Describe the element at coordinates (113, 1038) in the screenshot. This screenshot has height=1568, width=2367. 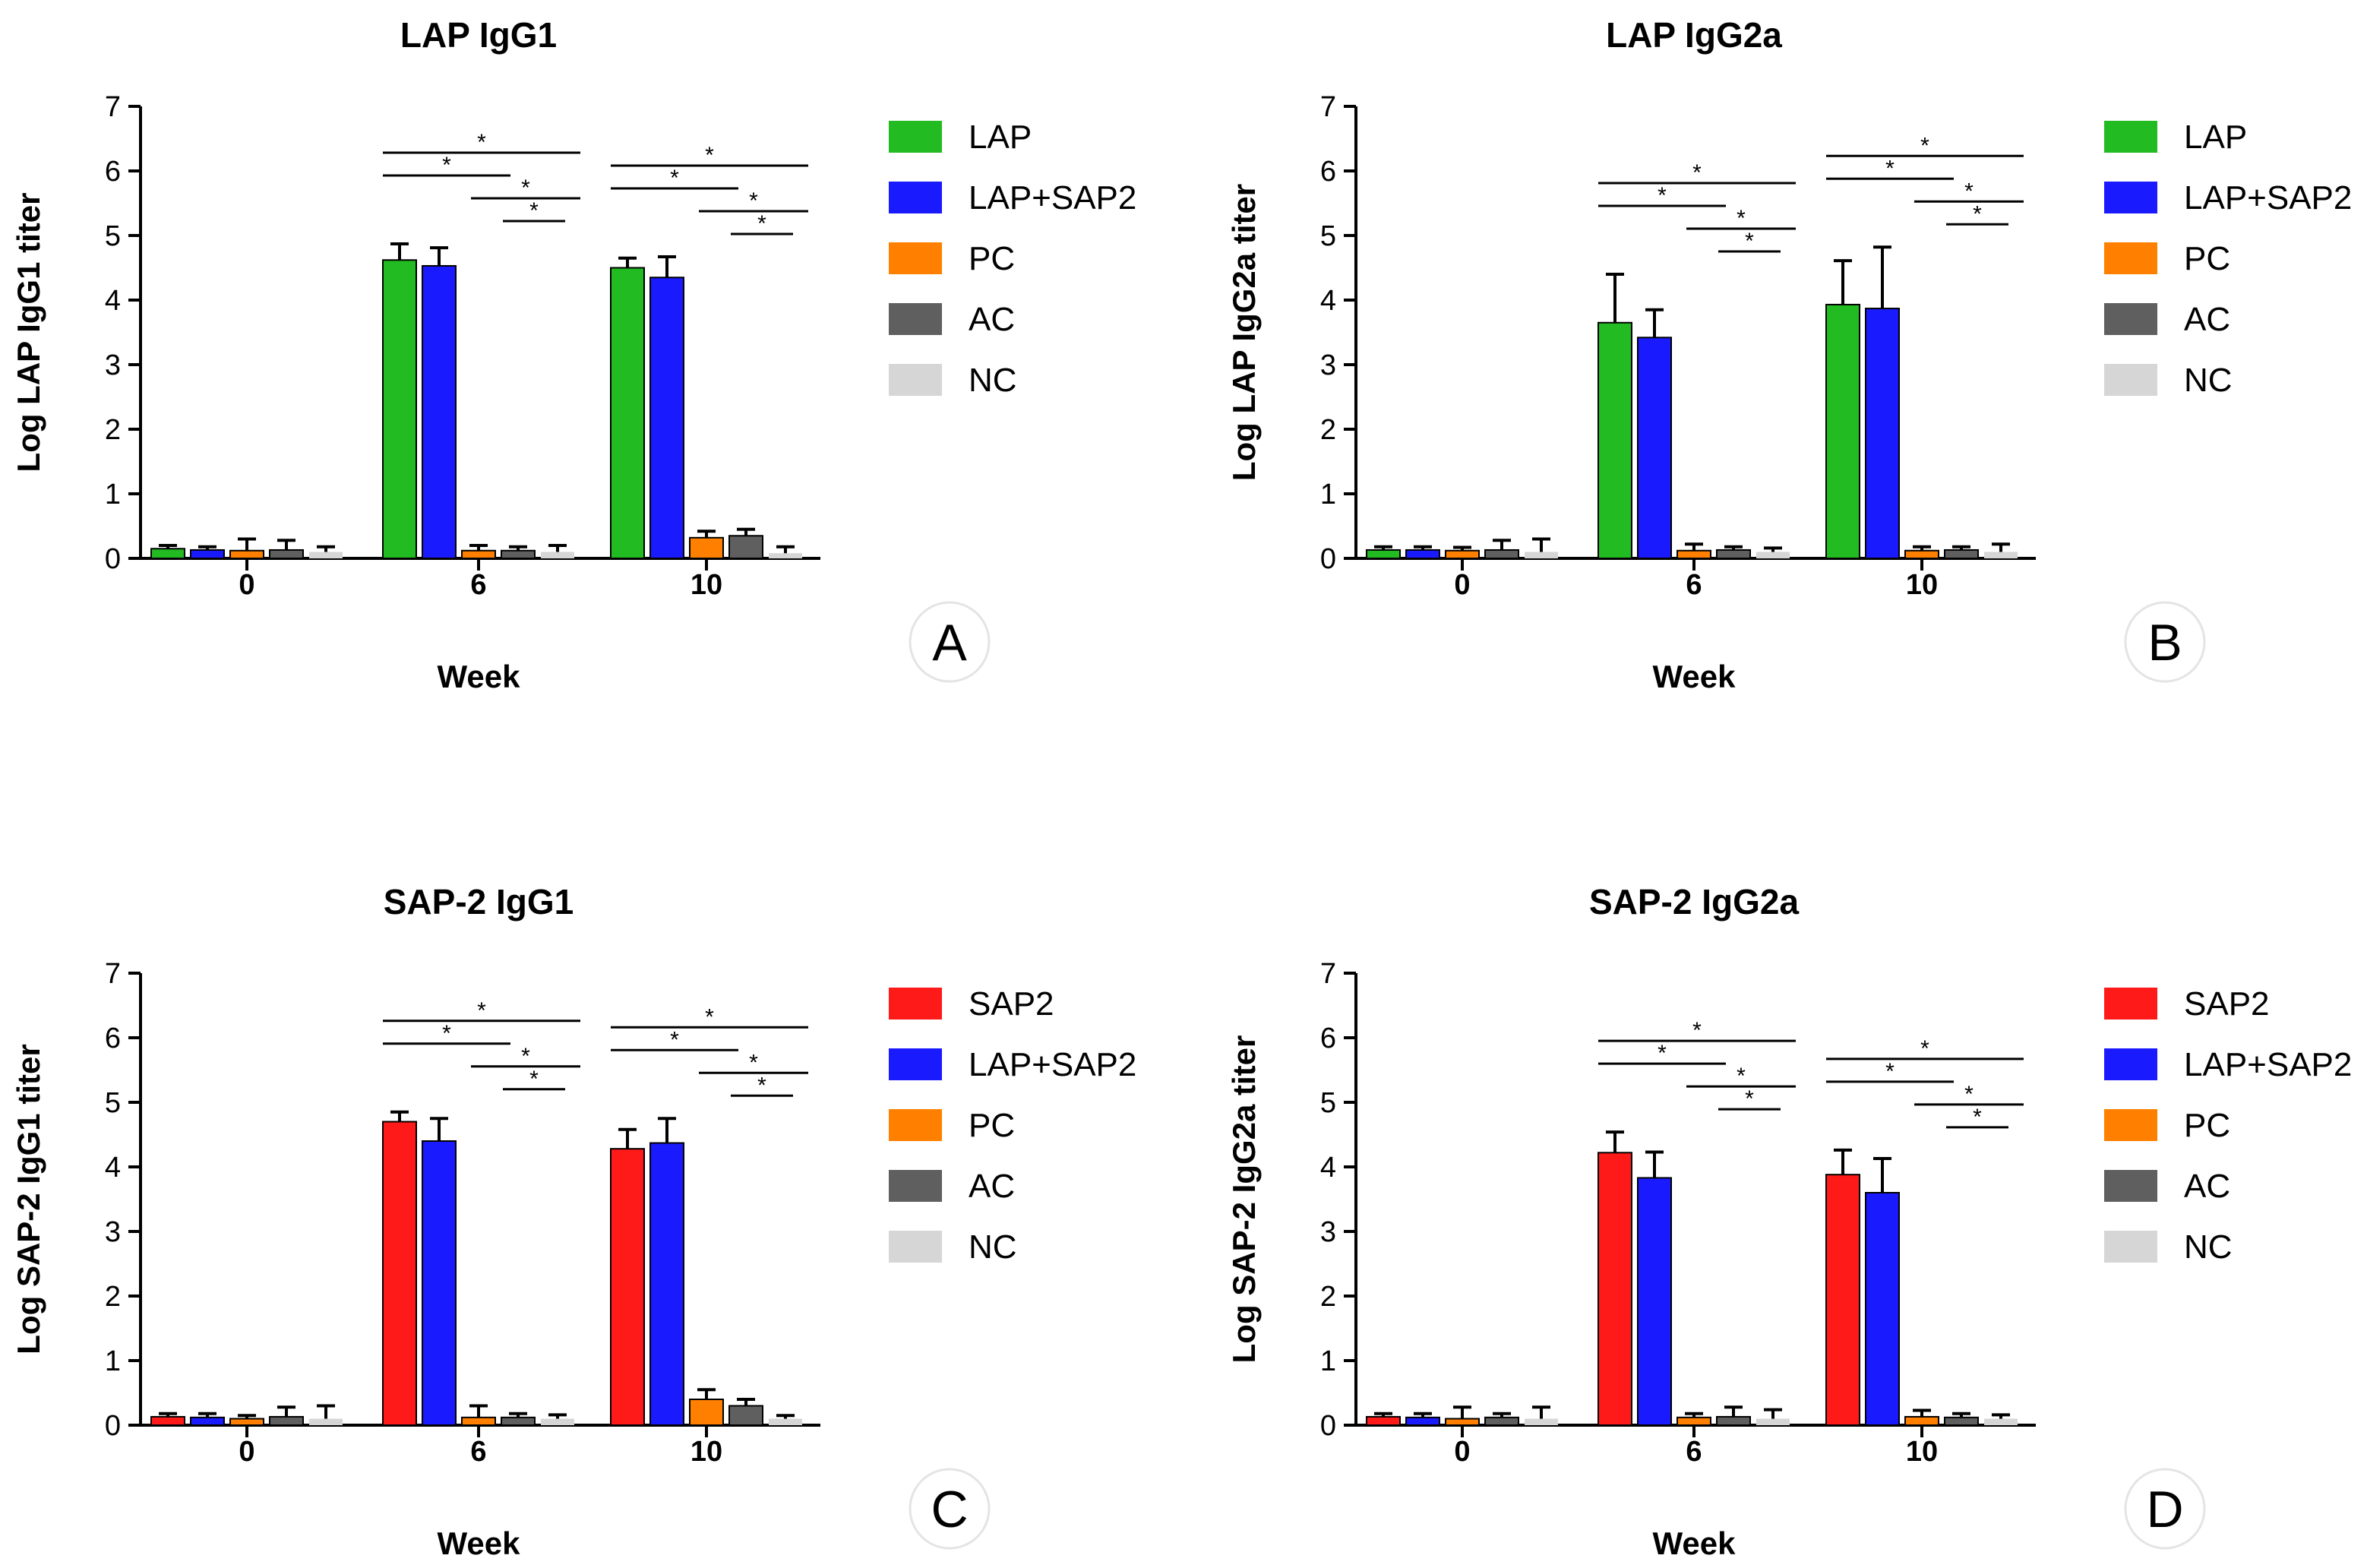
I see `y-tick-label: 6` at that location.